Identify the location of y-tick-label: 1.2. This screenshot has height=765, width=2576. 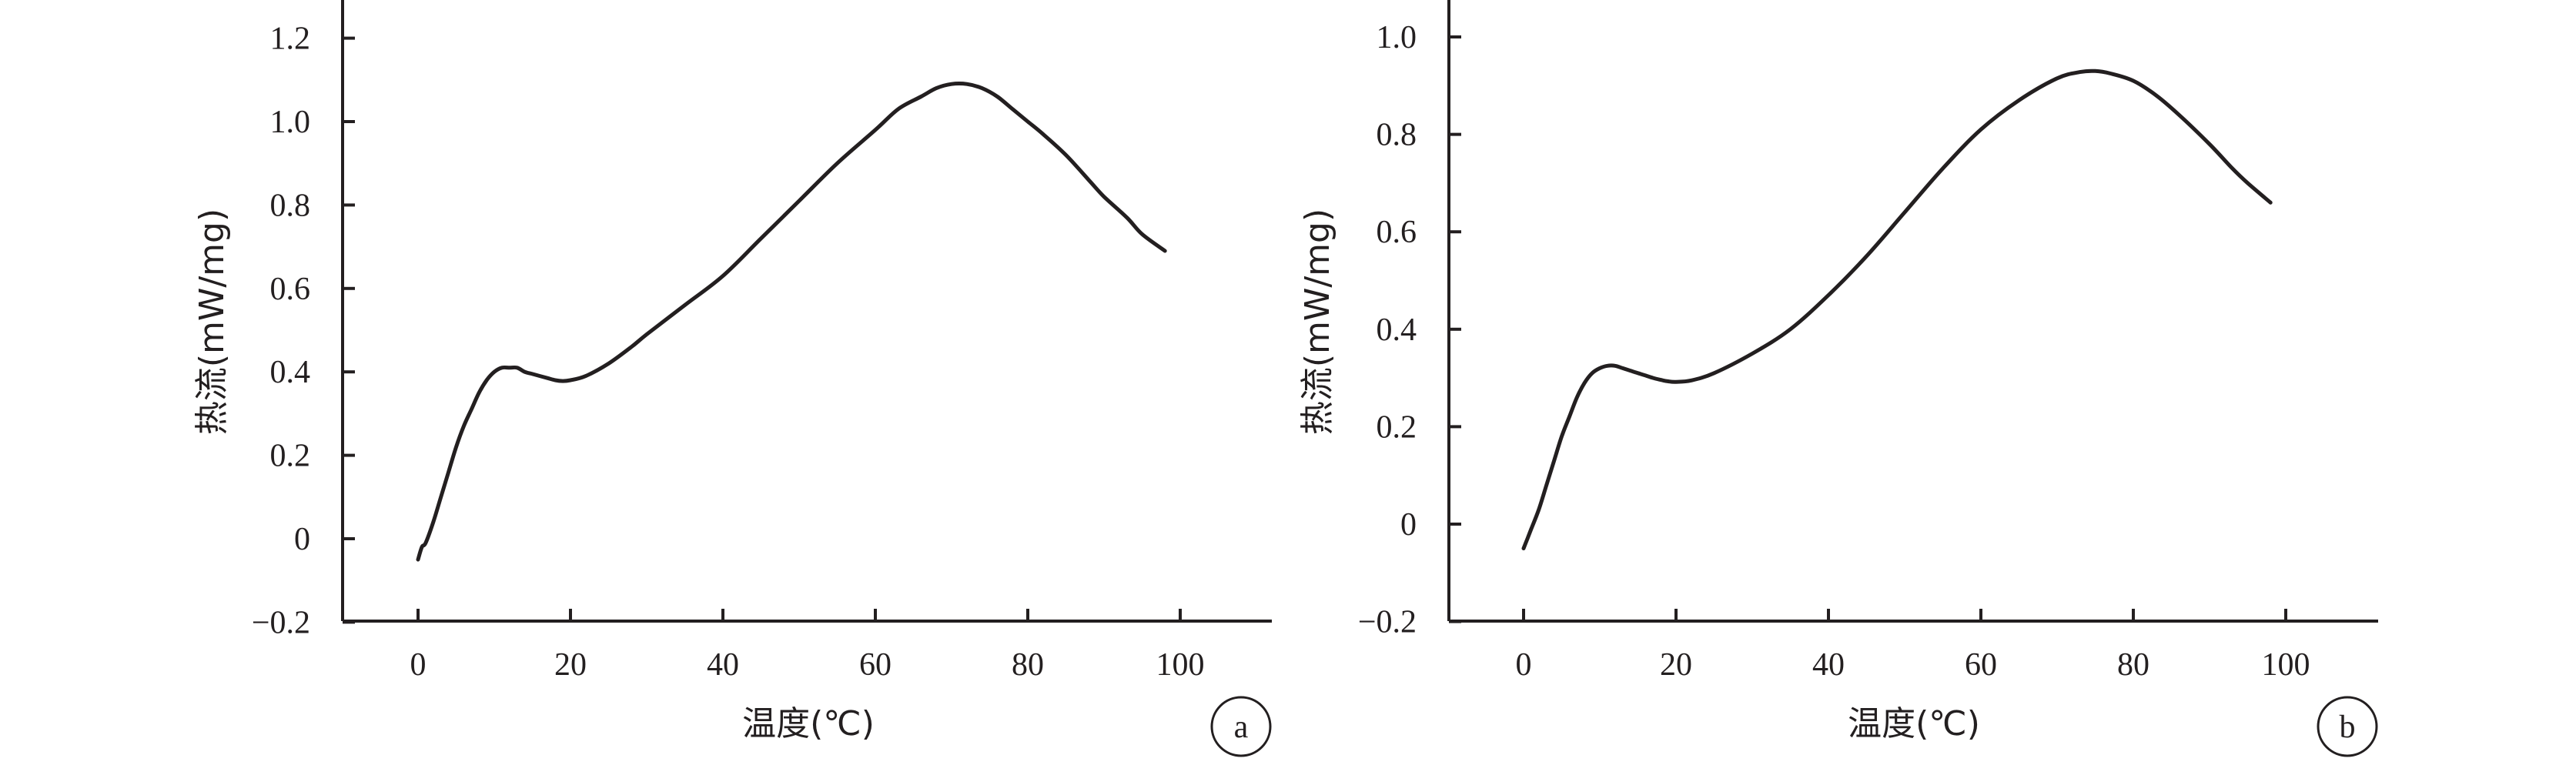
(290, 39).